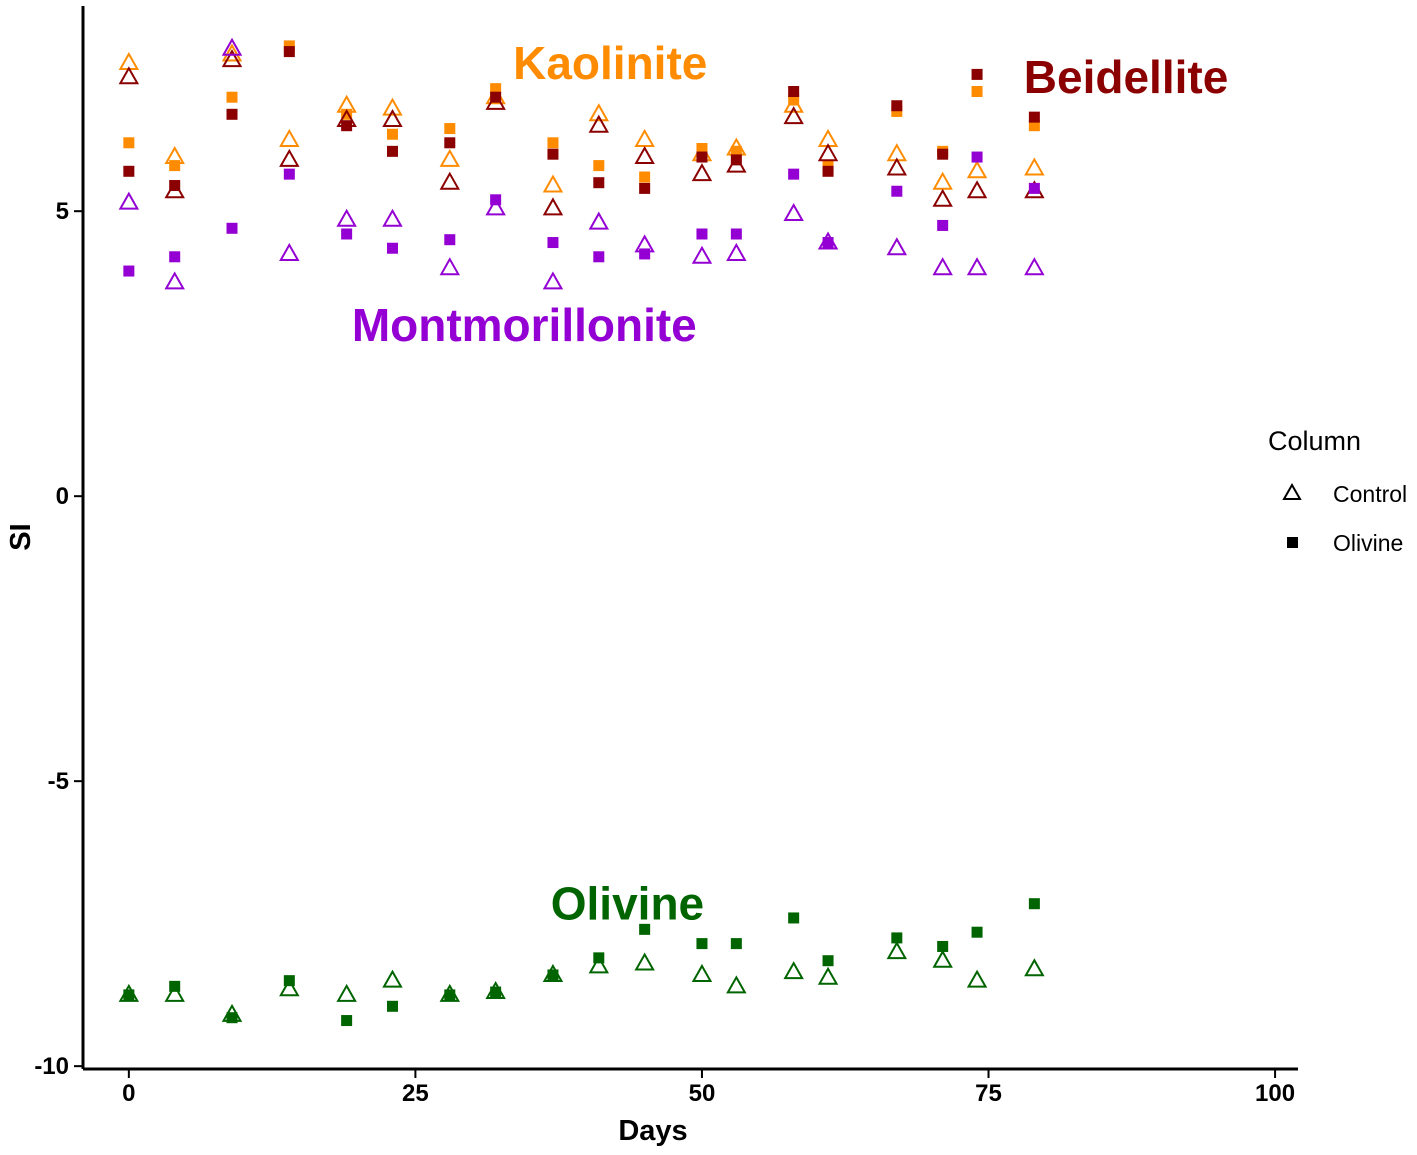 Image resolution: width=1417 pixels, height=1155 pixels. I want to click on annotation-beidellite: Beidellite, so click(1126, 77).